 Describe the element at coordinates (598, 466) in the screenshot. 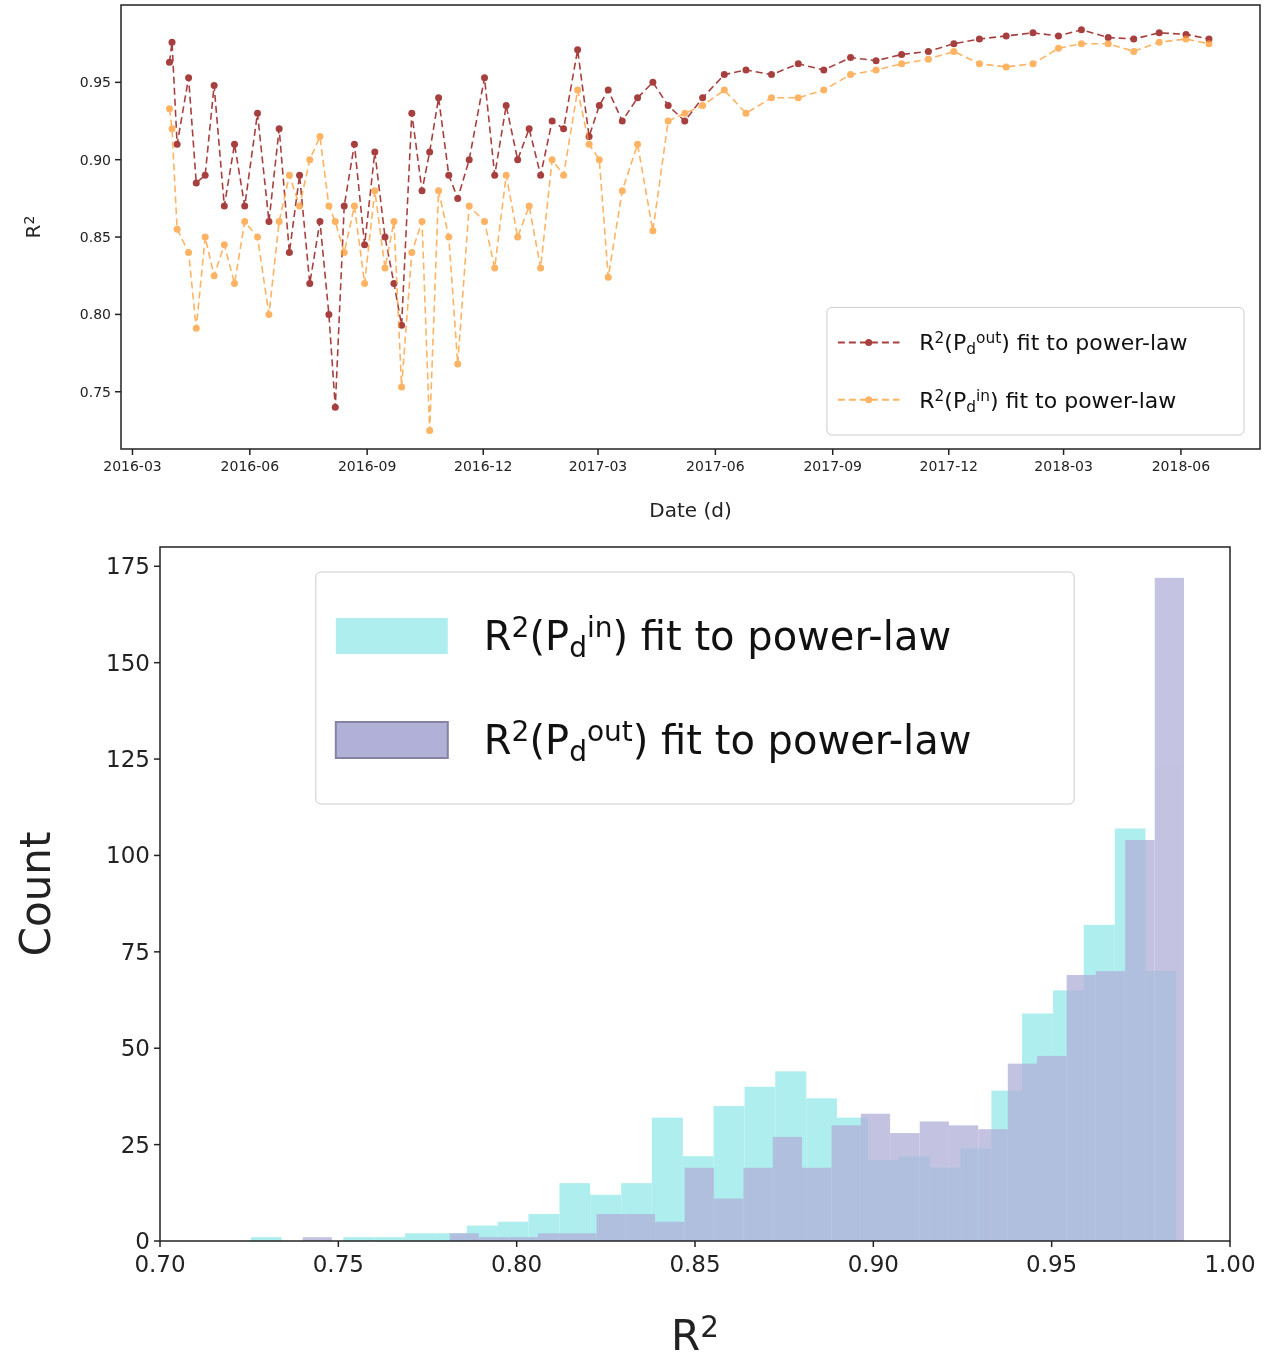

I see `x-tick-label: 2017-03` at that location.